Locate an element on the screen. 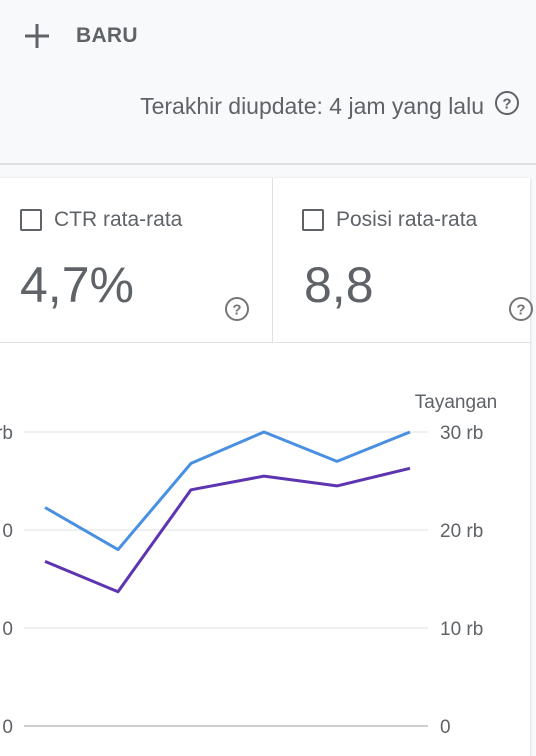 The width and height of the screenshot is (536, 756). top-divider is located at coordinates (268, 164).